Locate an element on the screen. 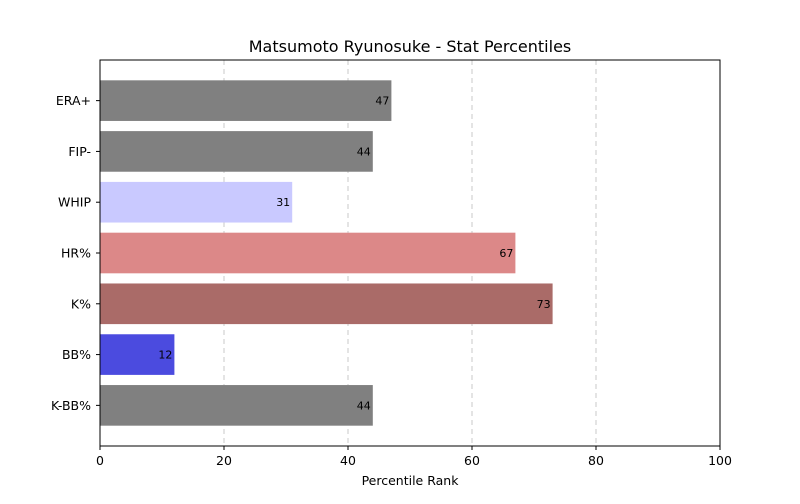  y-tick-label: WHIP is located at coordinates (74, 202).